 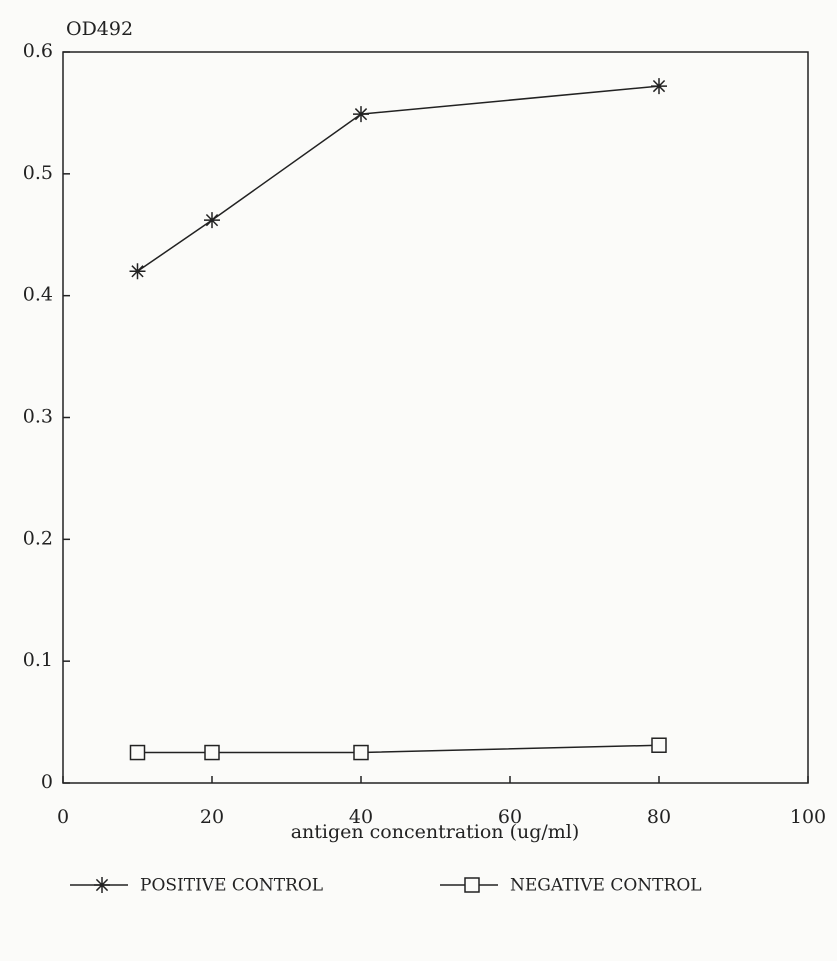 What do you see at coordinates (659, 817) in the screenshot?
I see `x-tick-label: 80` at bounding box center [659, 817].